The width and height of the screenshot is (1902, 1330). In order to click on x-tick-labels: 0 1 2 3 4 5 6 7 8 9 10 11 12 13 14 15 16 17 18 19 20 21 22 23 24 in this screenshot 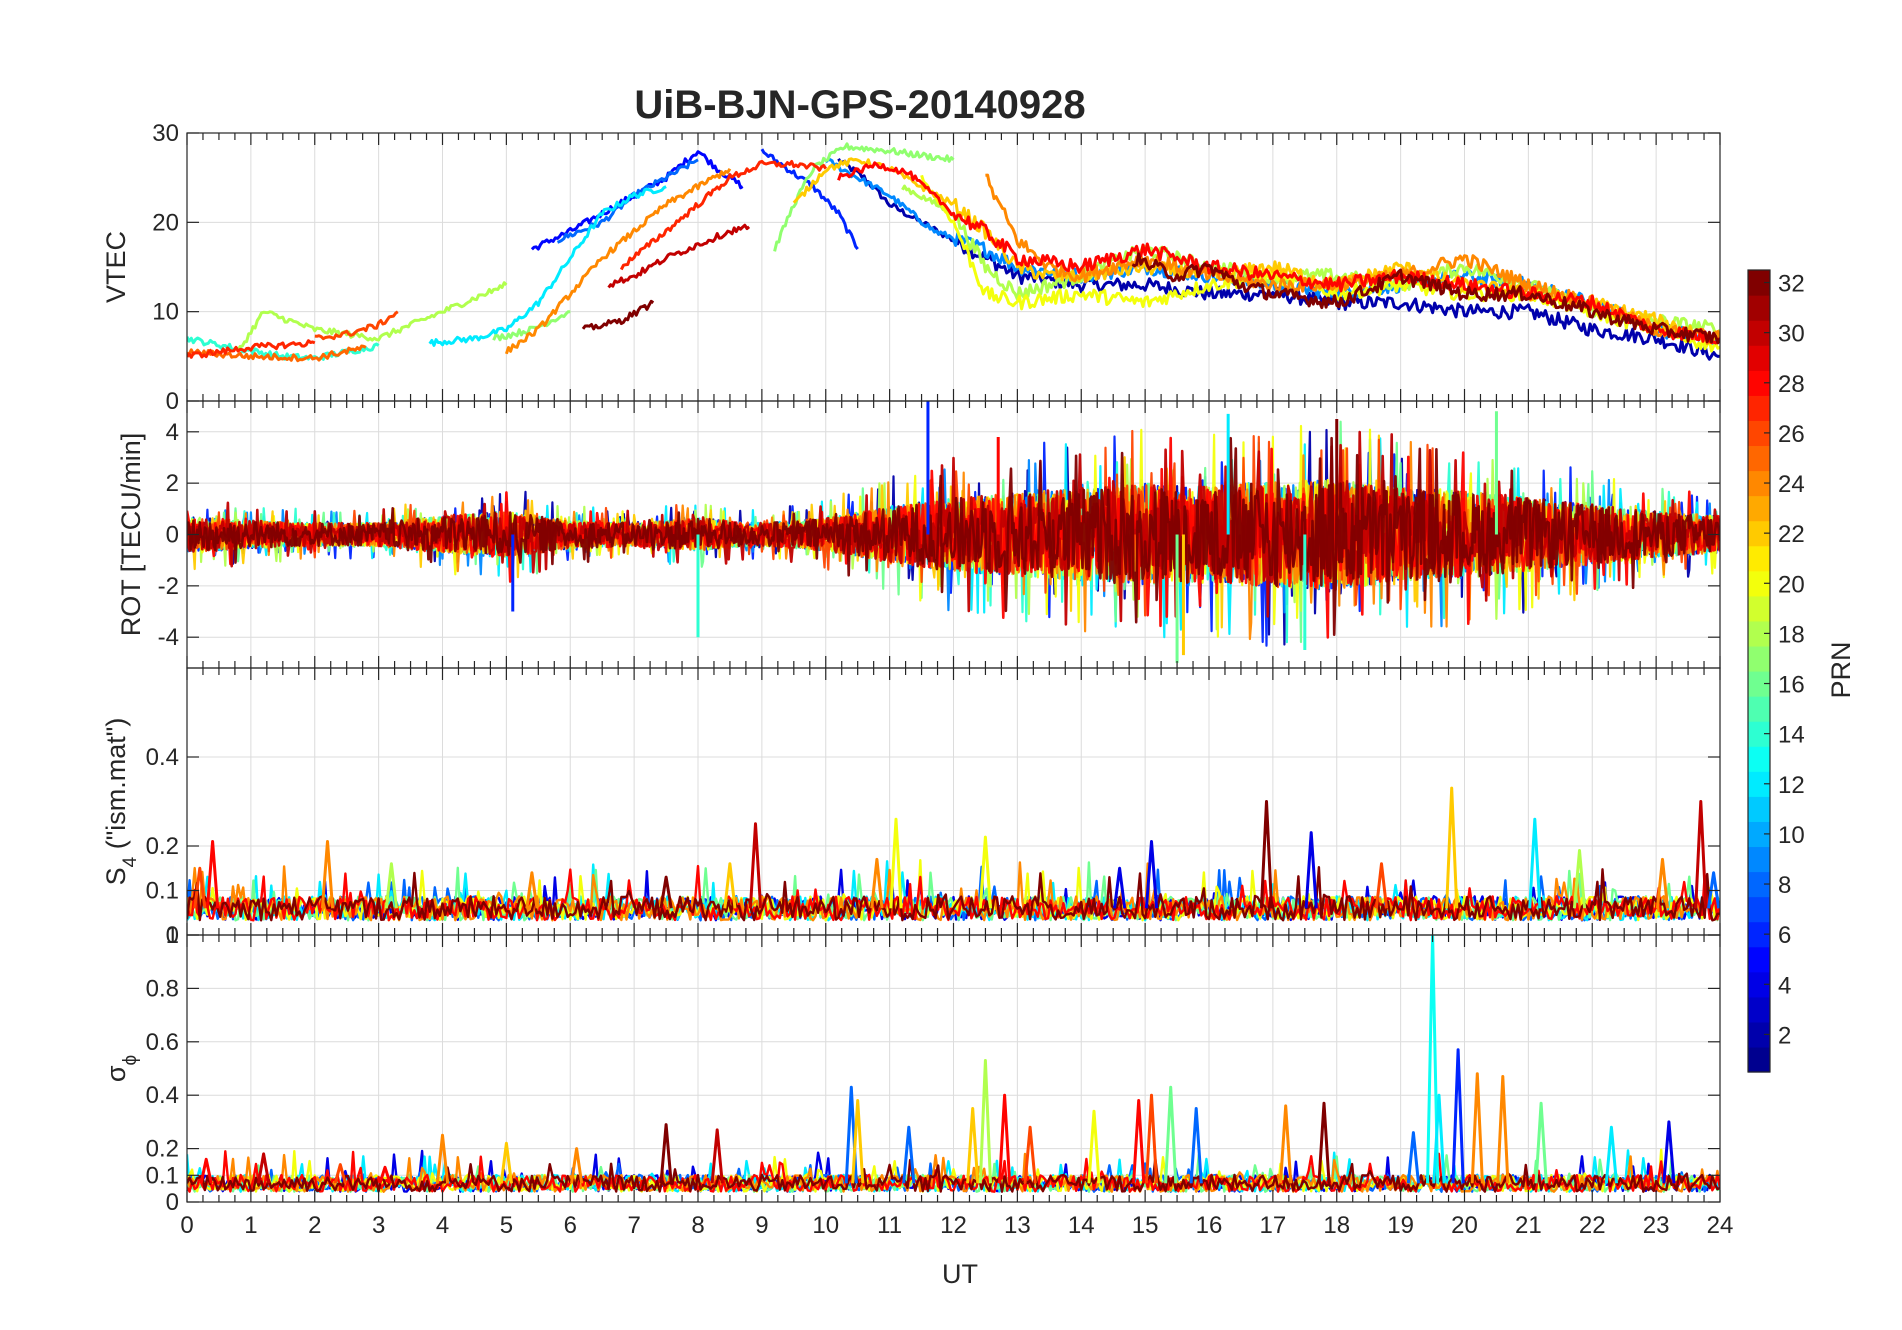, I will do `click(956, 1225)`.